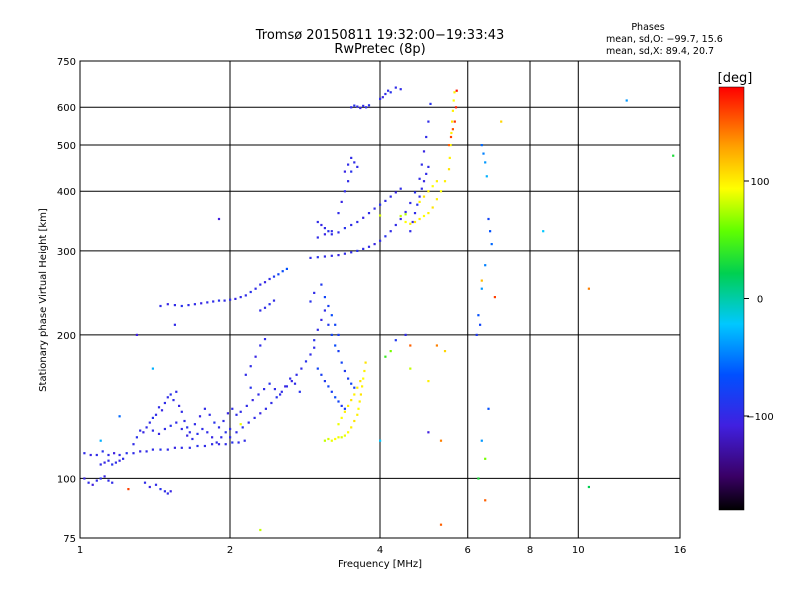 Image resolution: width=800 pixels, height=600 pixels. I want to click on y-tick-labels: 75 100 200 300 400 500 600 750, so click(66, 301).